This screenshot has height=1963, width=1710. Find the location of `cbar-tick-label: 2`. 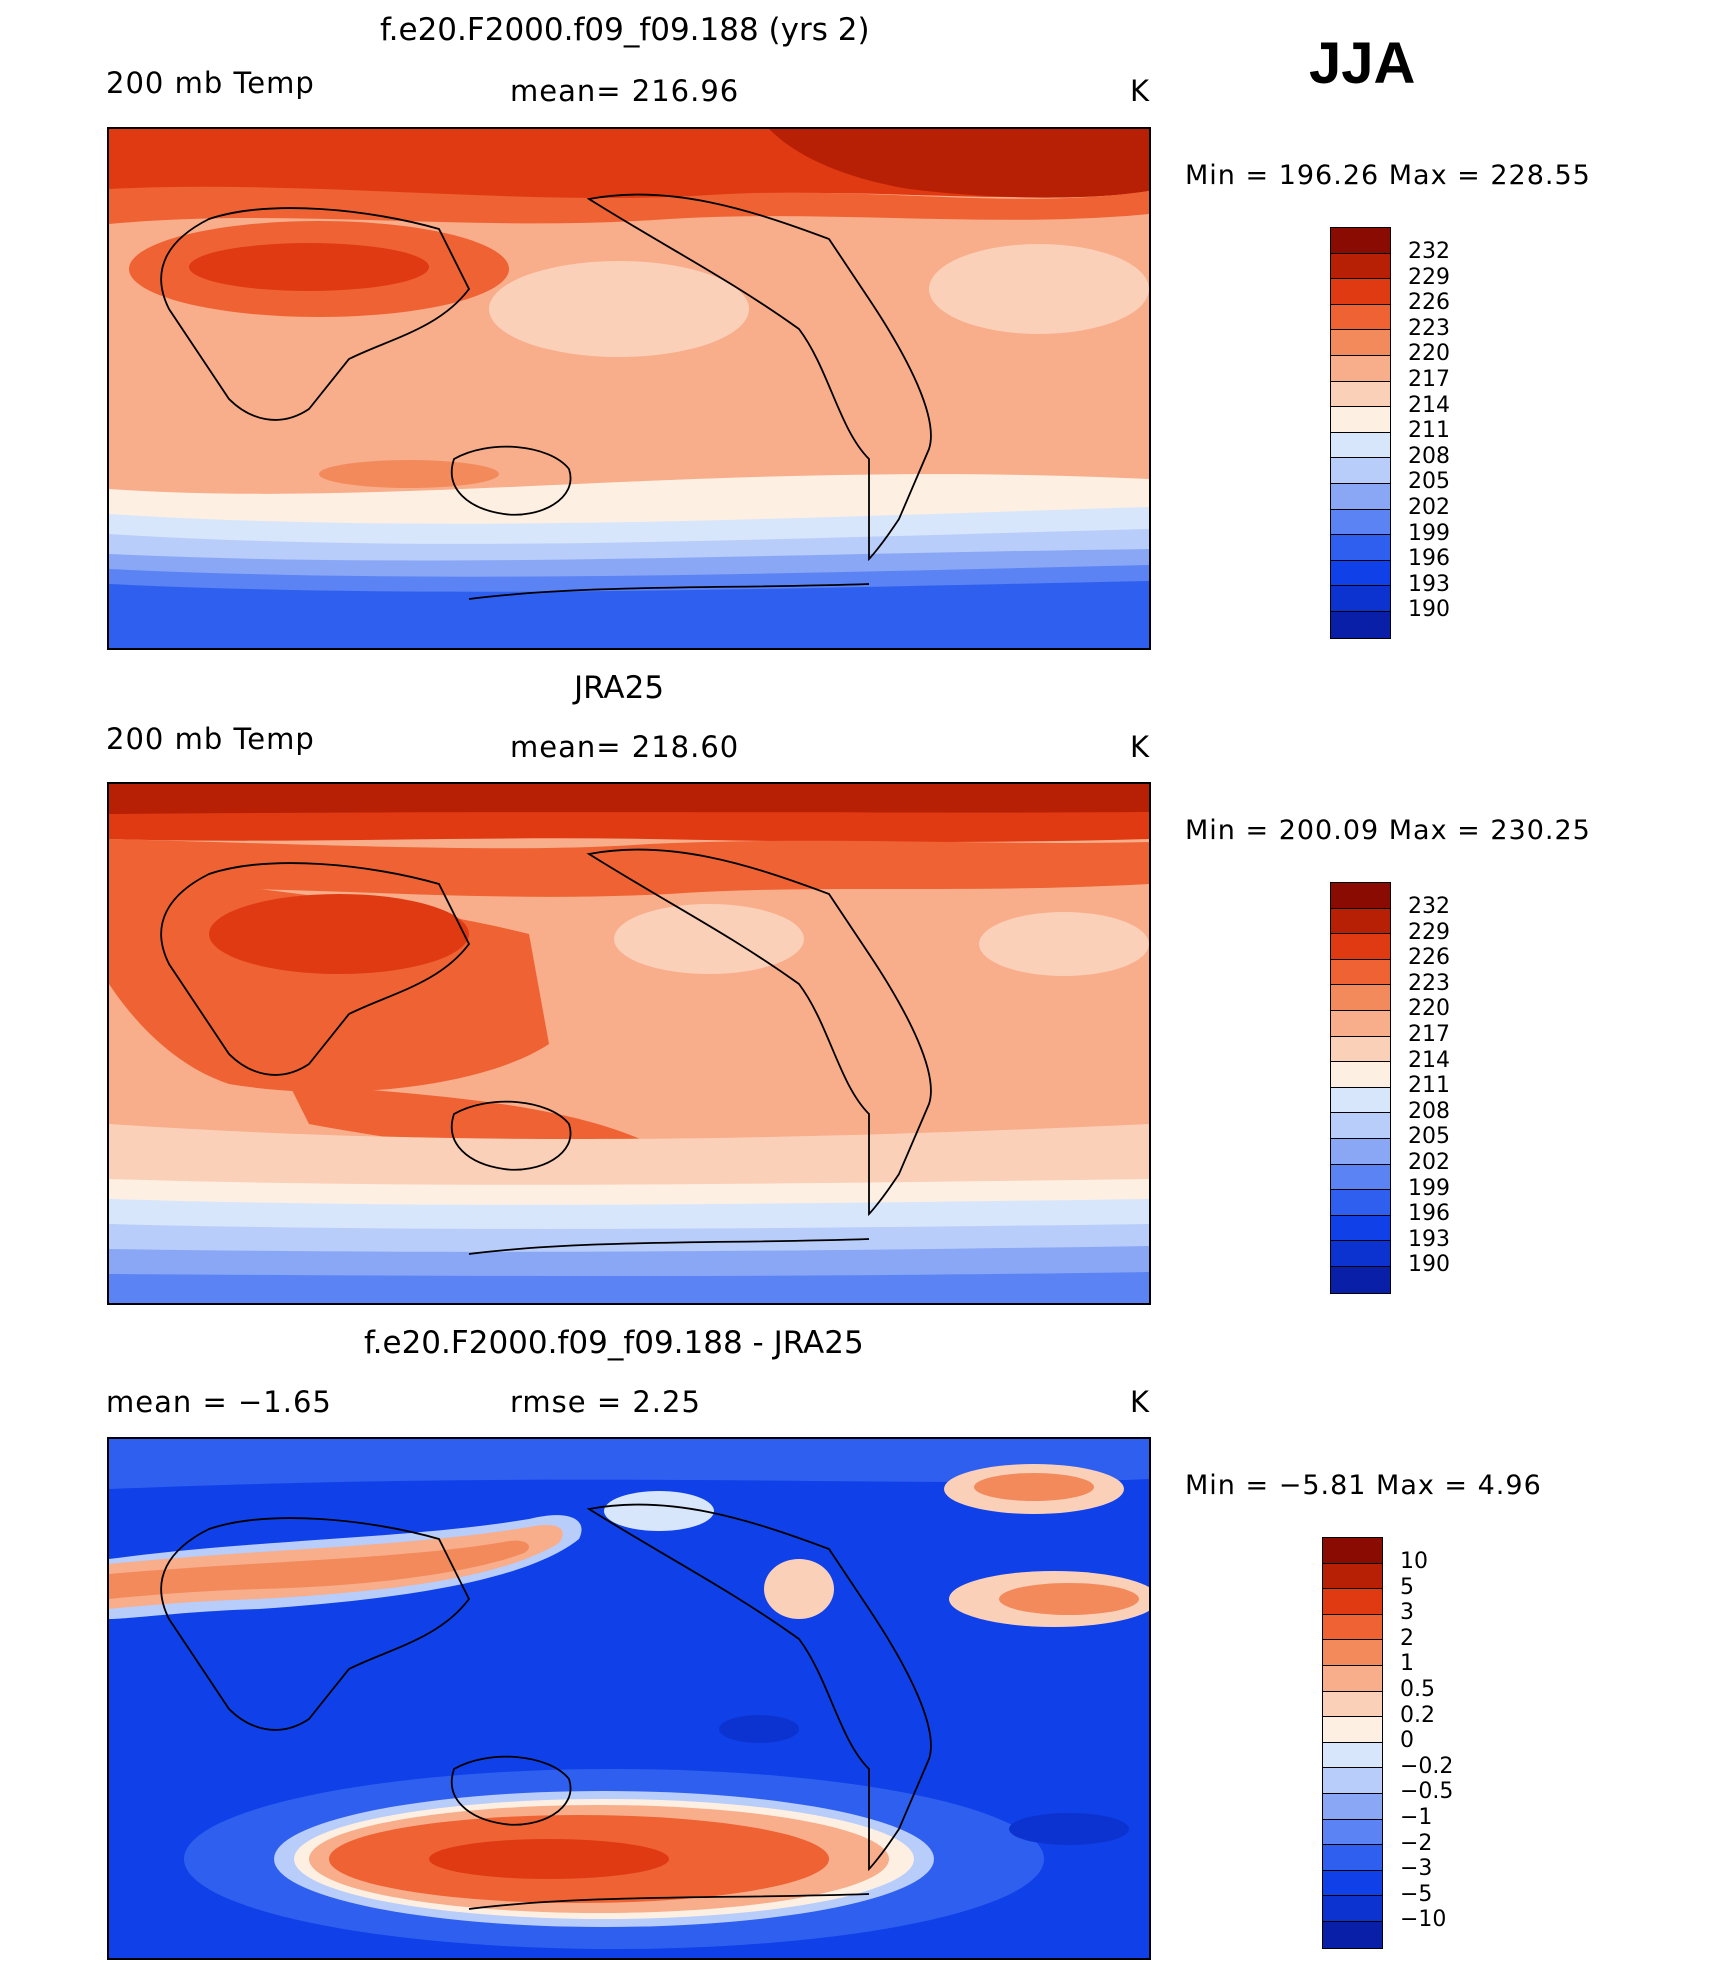

cbar-tick-label: 2 is located at coordinates (1407, 1638).